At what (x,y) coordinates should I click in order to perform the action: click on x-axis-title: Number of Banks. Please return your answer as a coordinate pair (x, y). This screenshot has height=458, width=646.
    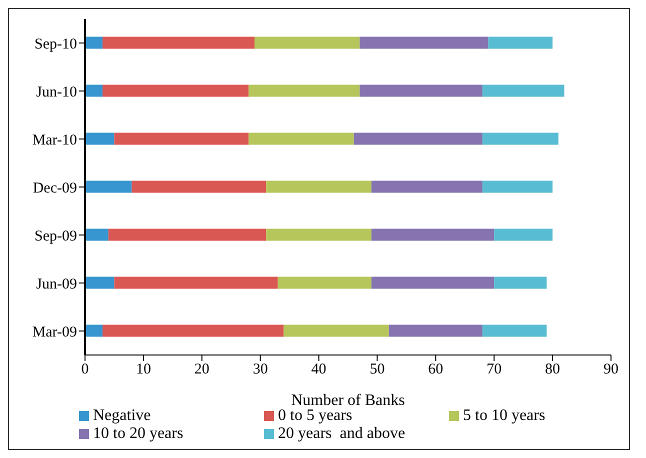
    Looking at the image, I should click on (348, 400).